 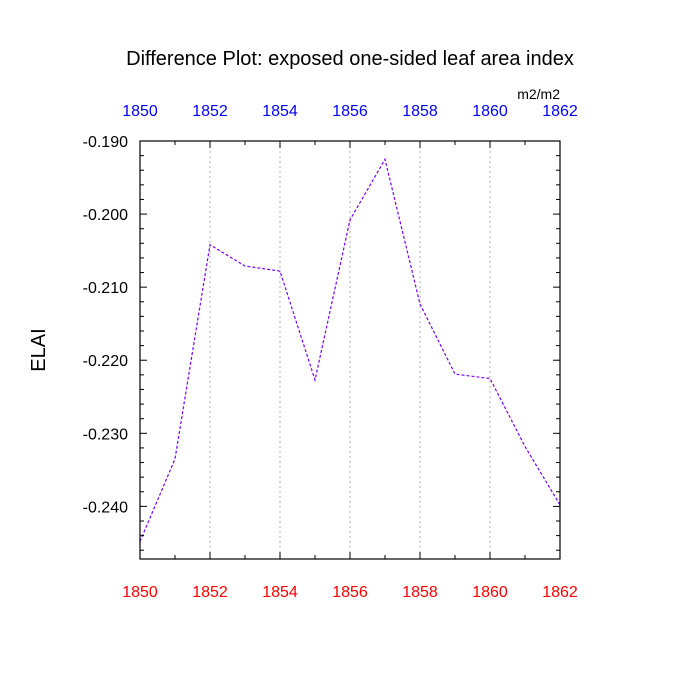 I want to click on x-tick-label-bottom: 1850, so click(x=140, y=592).